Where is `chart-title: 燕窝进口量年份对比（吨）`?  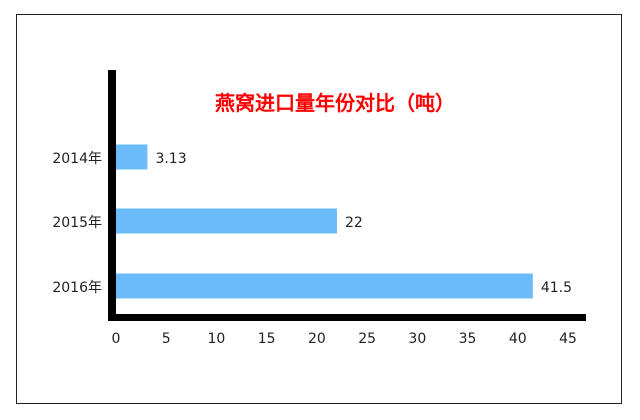 chart-title: 燕窝进口量年份对比（吨） is located at coordinates (335, 103).